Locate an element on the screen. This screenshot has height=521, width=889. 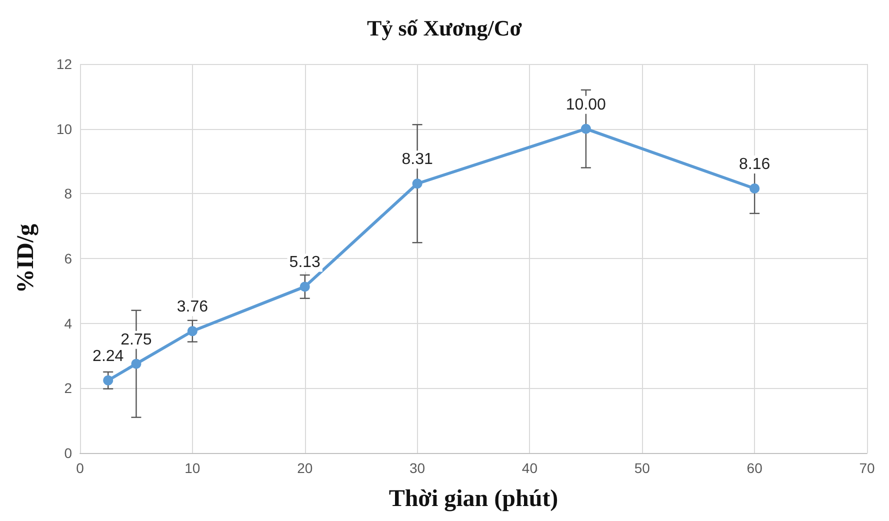
x-tick-label: 0 is located at coordinates (80, 468).